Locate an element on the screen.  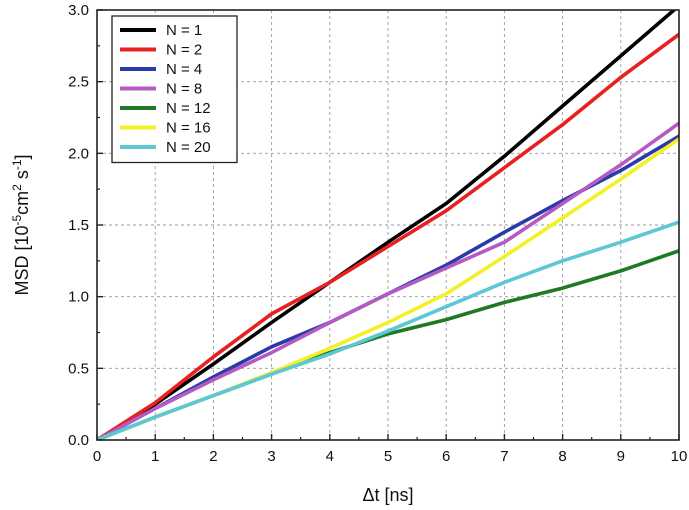
x-tick-label: 9 is located at coordinates (621, 456).